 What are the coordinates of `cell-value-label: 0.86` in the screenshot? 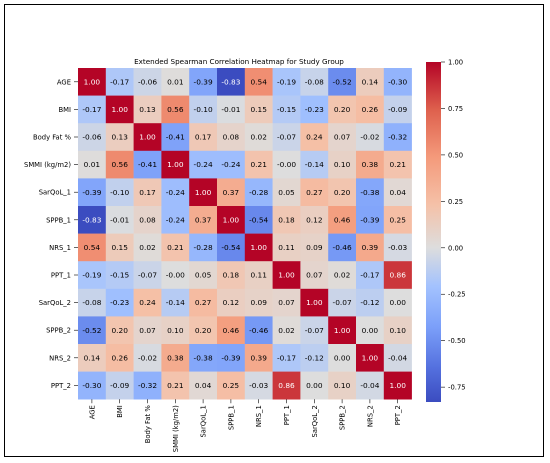 It's located at (397, 275).